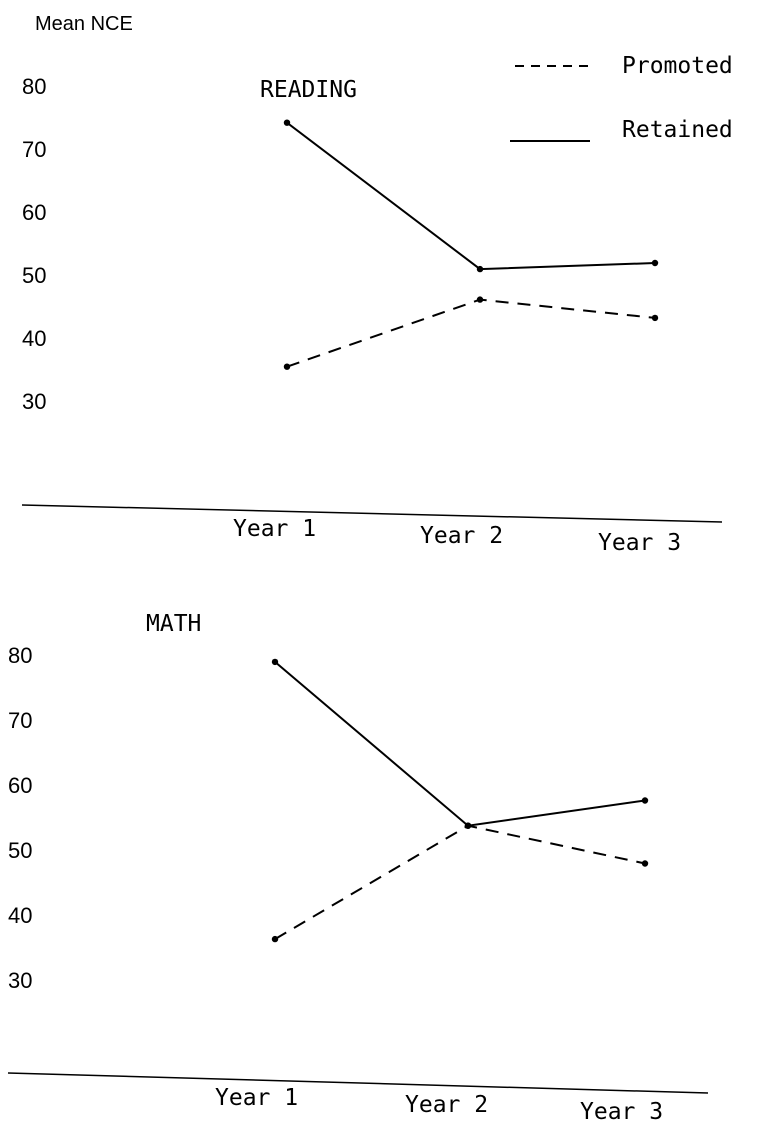  Describe the element at coordinates (84, 24) in the screenshot. I see `y-axis-label: Mean NCE` at that location.